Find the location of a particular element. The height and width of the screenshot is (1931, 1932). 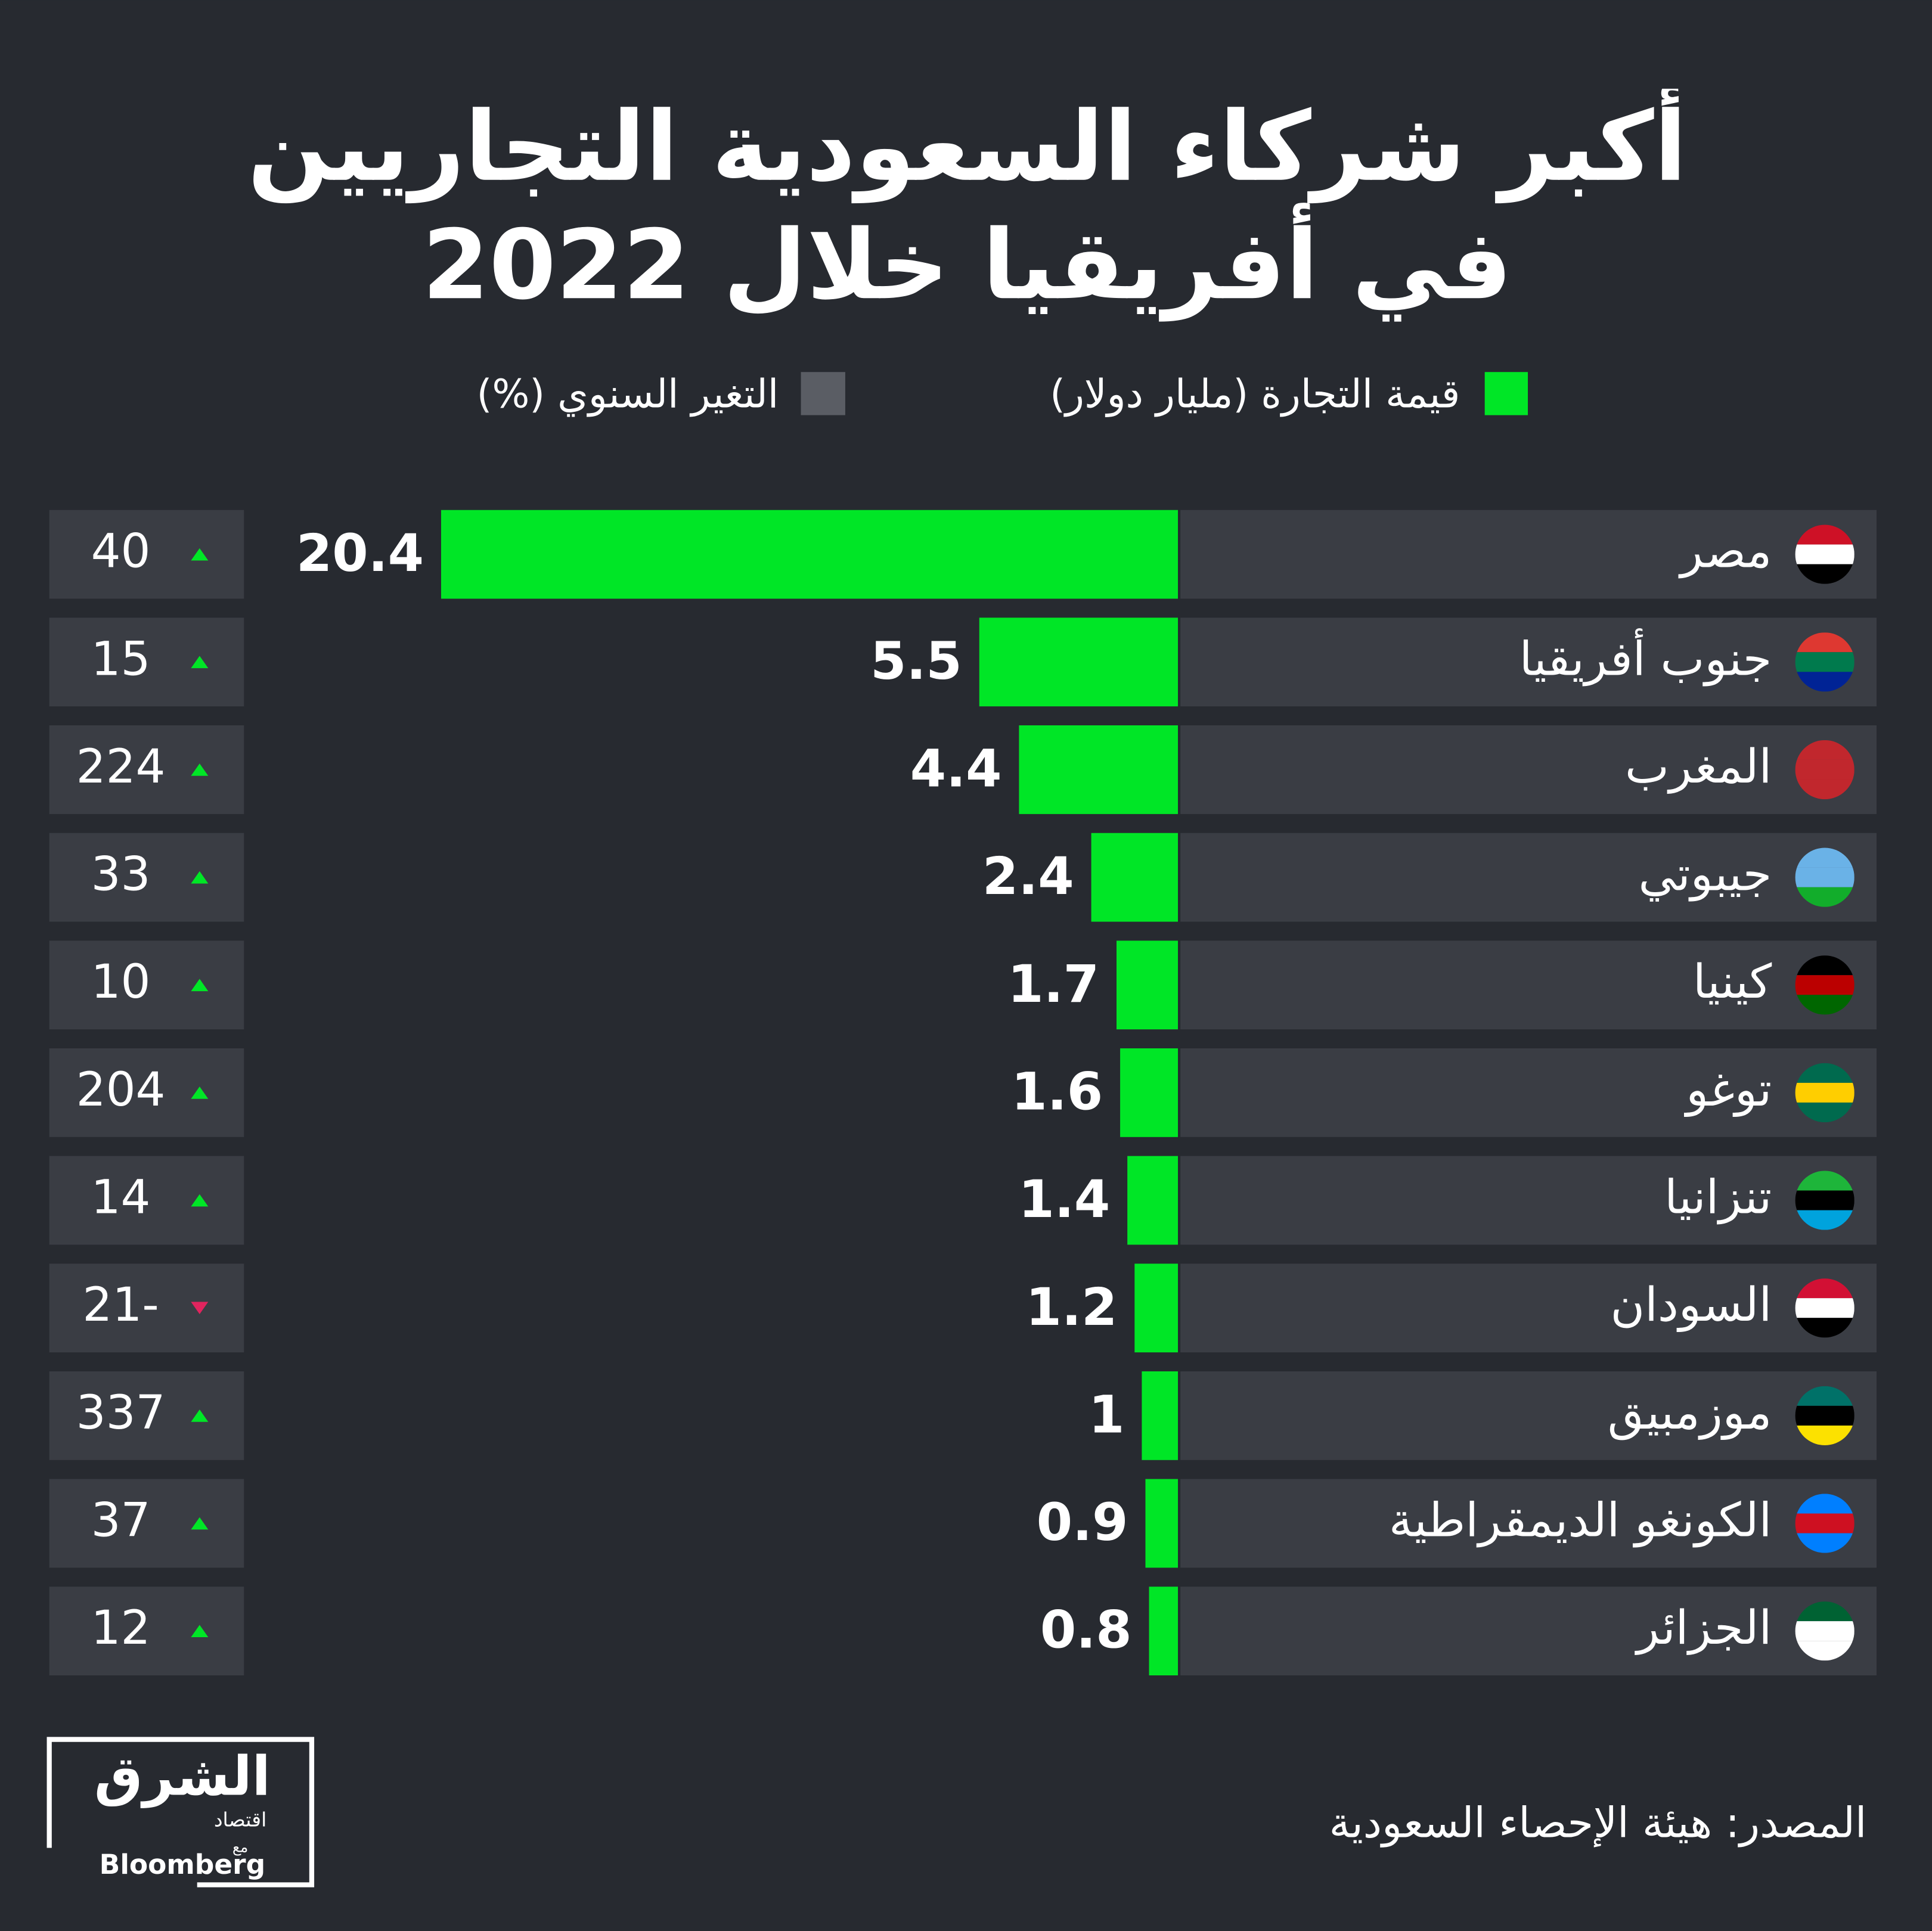

category-label: تنزانيا is located at coordinates (1718, 1197).